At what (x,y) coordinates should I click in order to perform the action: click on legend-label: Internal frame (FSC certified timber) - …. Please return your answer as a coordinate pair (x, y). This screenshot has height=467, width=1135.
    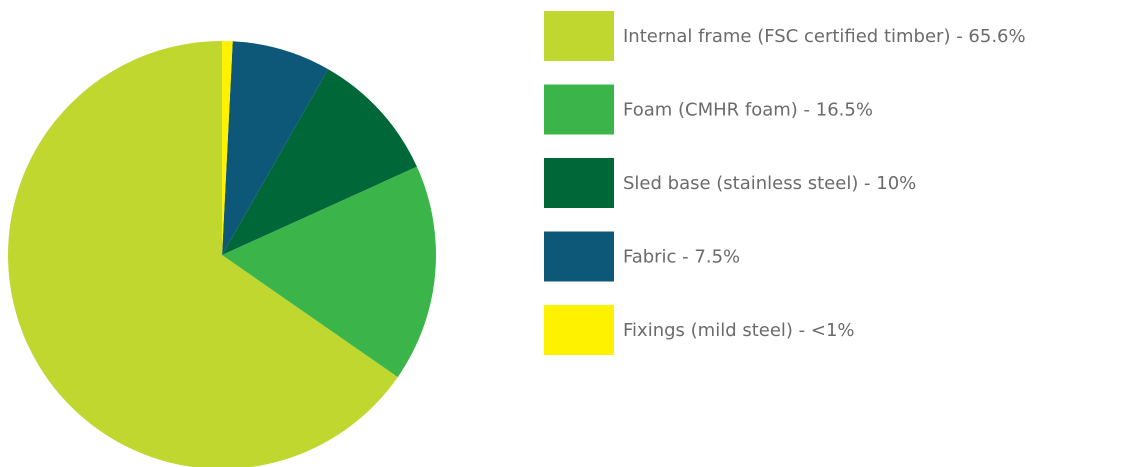
    Looking at the image, I should click on (824, 36).